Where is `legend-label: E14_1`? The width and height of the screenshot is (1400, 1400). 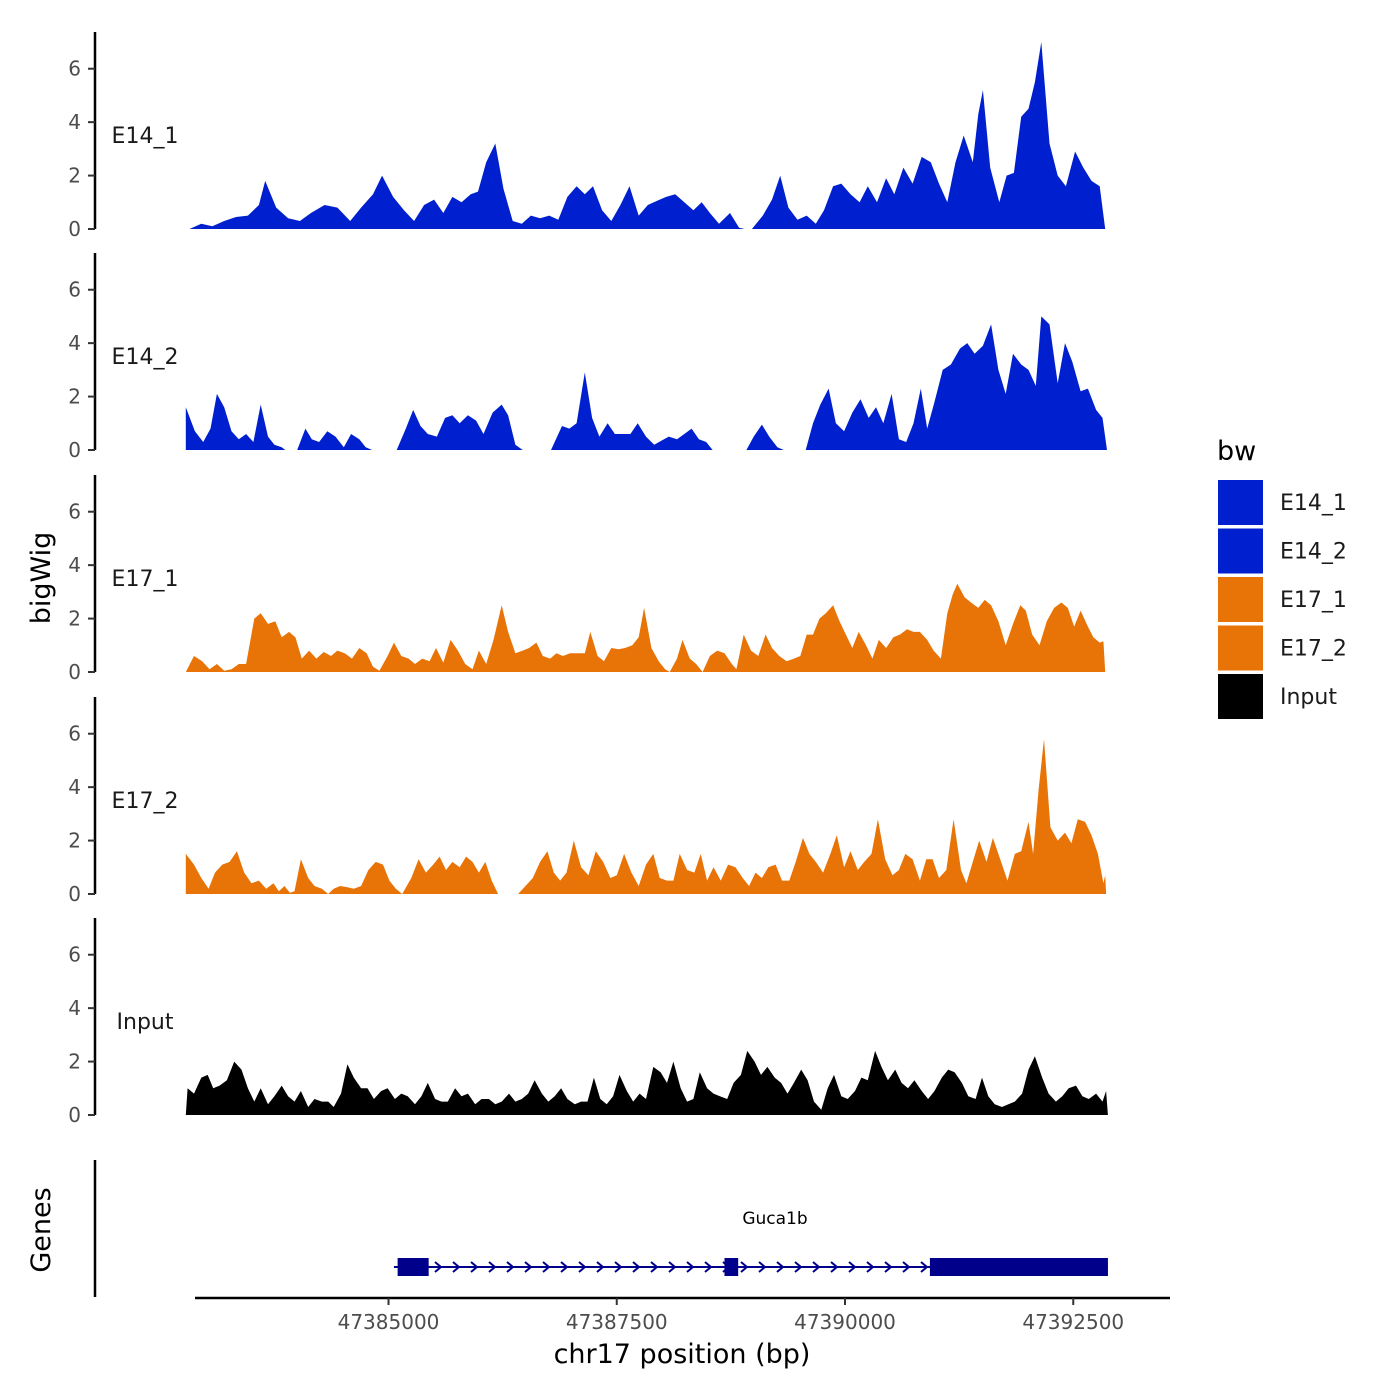
legend-label: E14_1 is located at coordinates (1313, 503).